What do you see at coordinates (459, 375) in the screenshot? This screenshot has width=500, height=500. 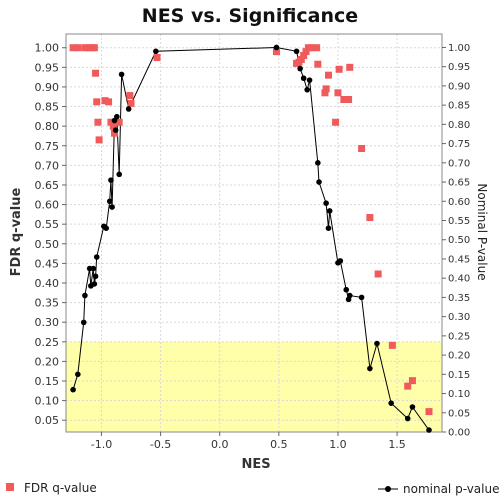 I see `y2-tick-label: 0.15` at bounding box center [459, 375].